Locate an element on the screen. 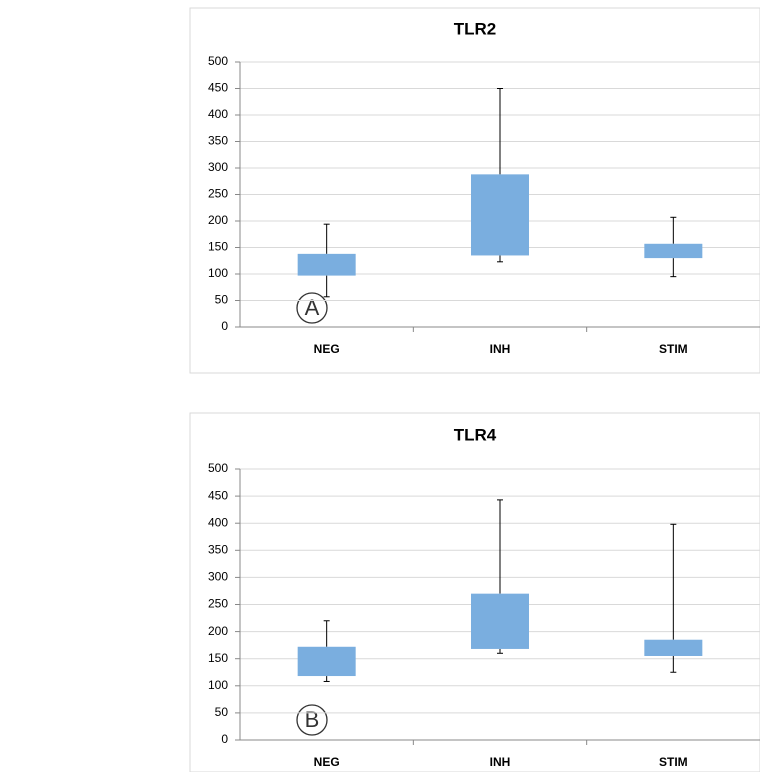 The width and height of the screenshot is (760, 772). panel-label: B is located at coordinates (312, 719).